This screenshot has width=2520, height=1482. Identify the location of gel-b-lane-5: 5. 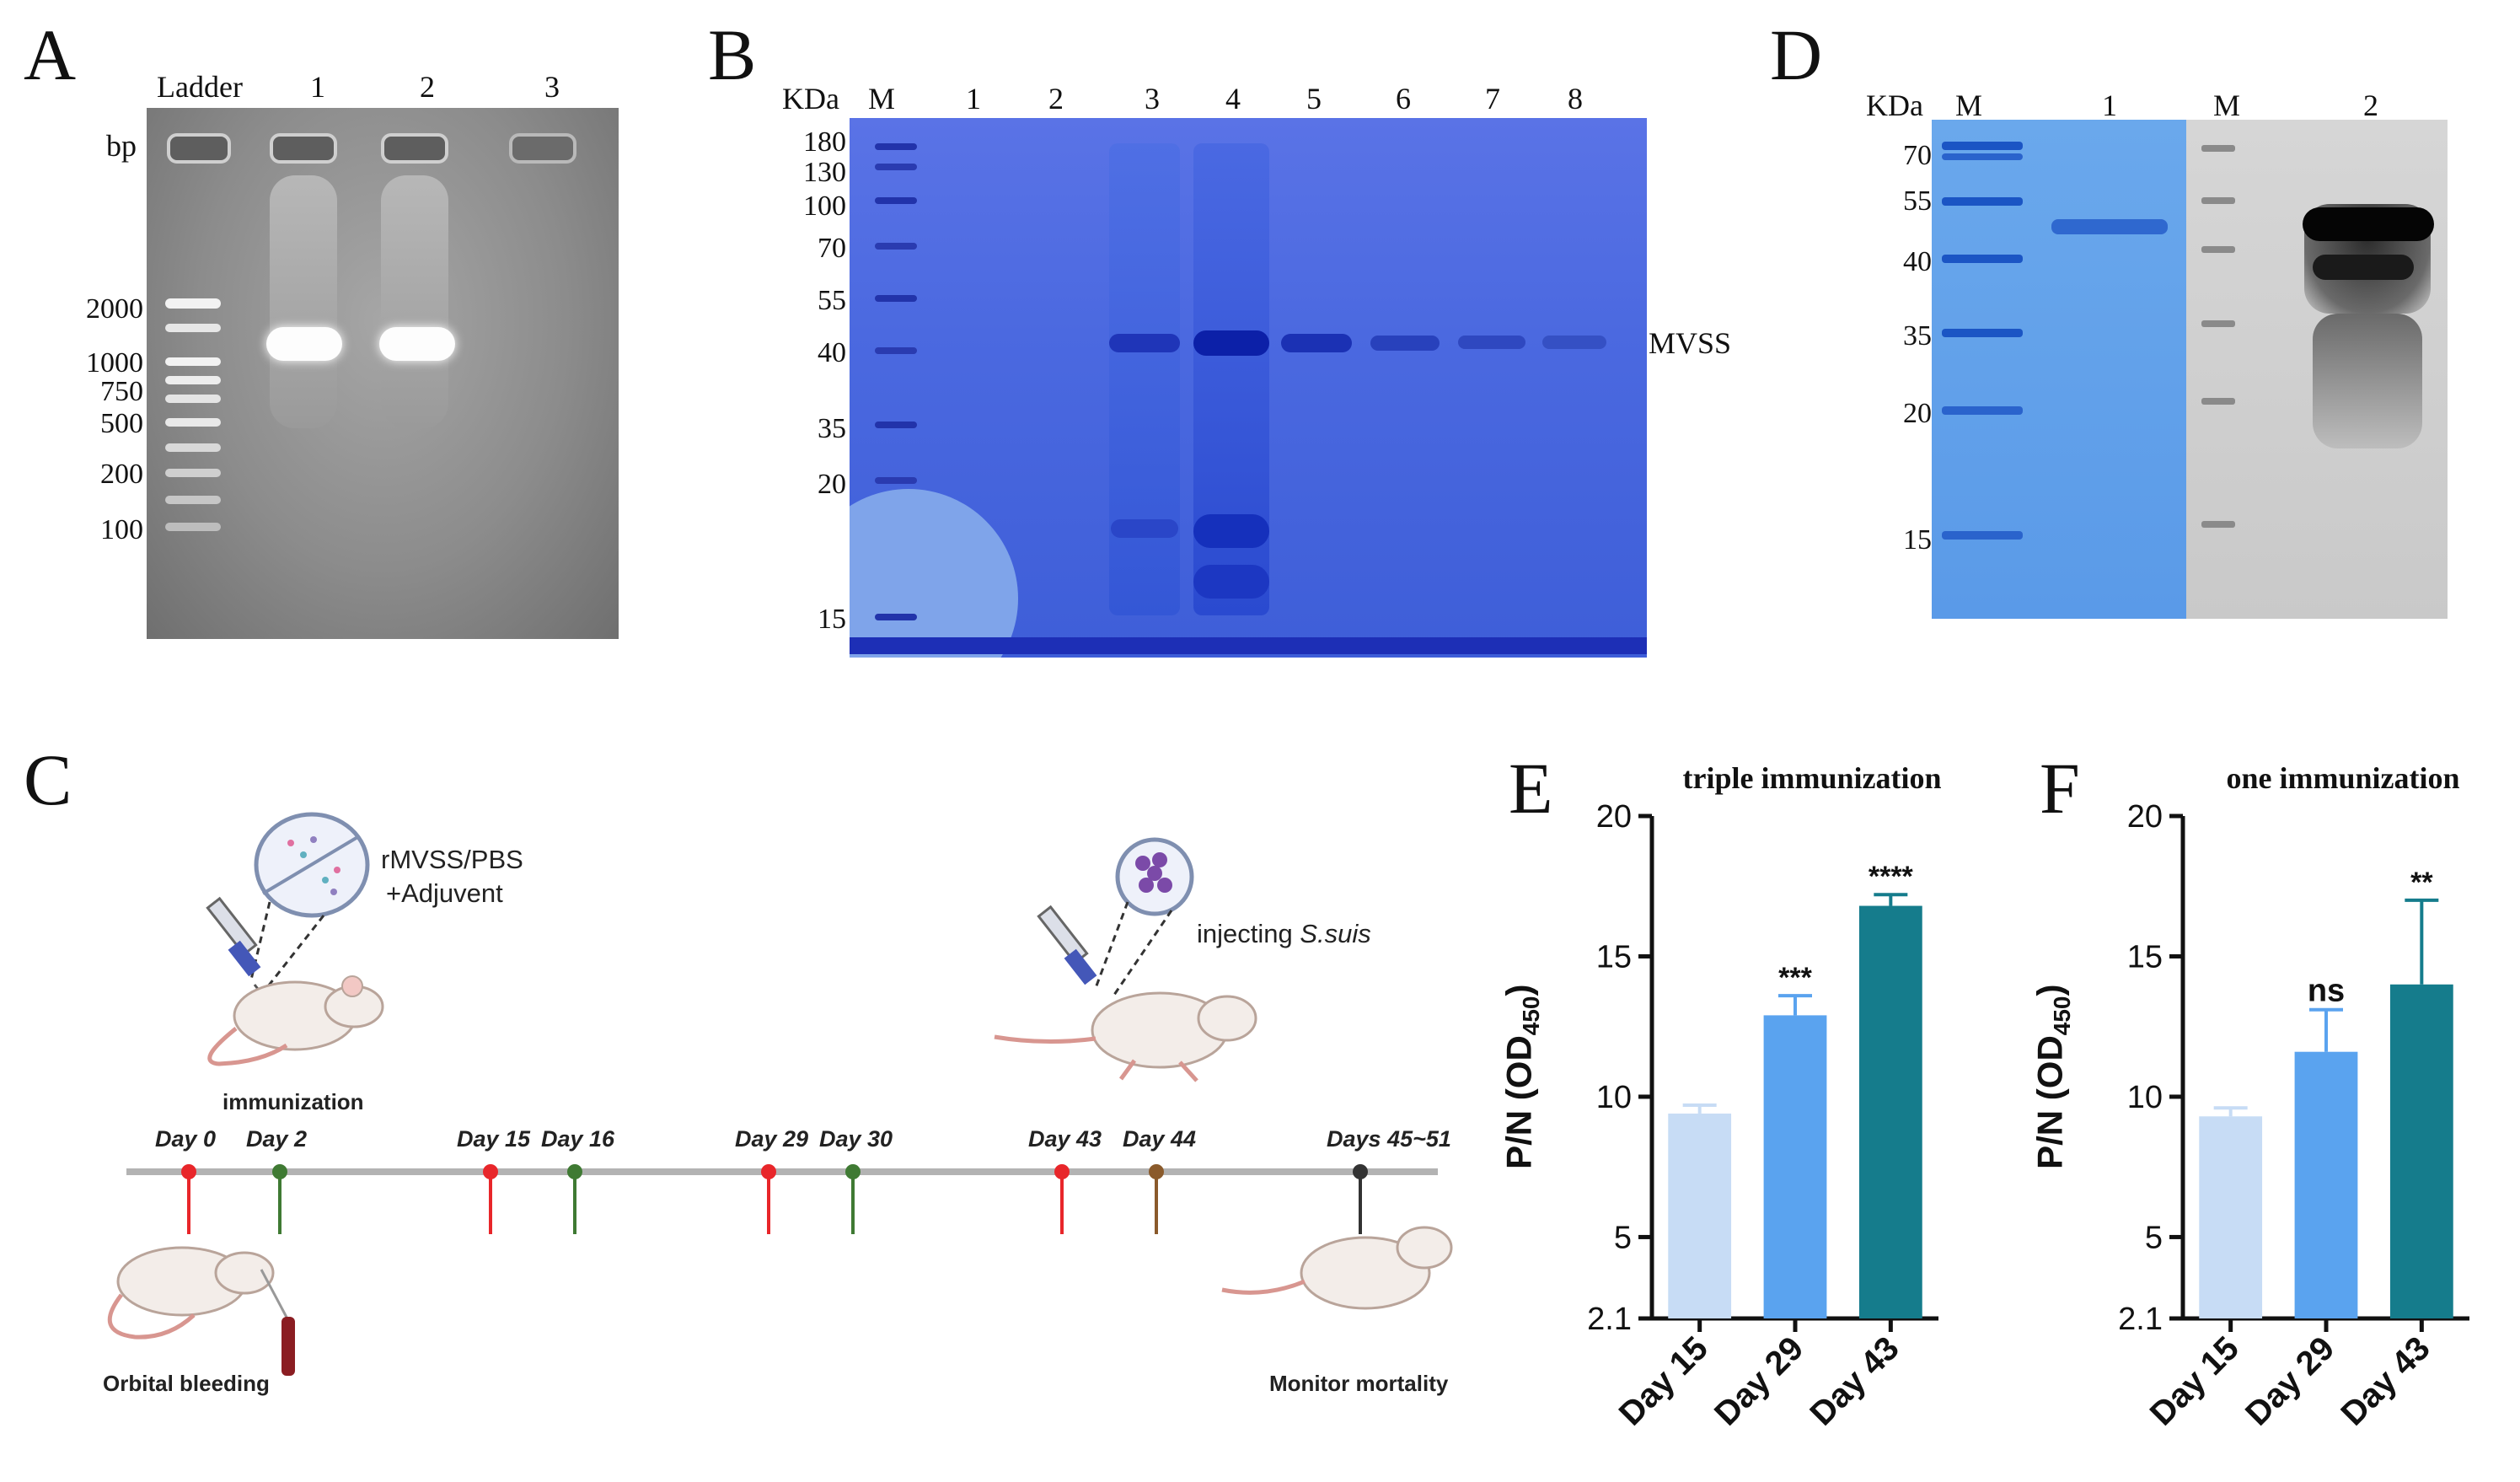
(1314, 98).